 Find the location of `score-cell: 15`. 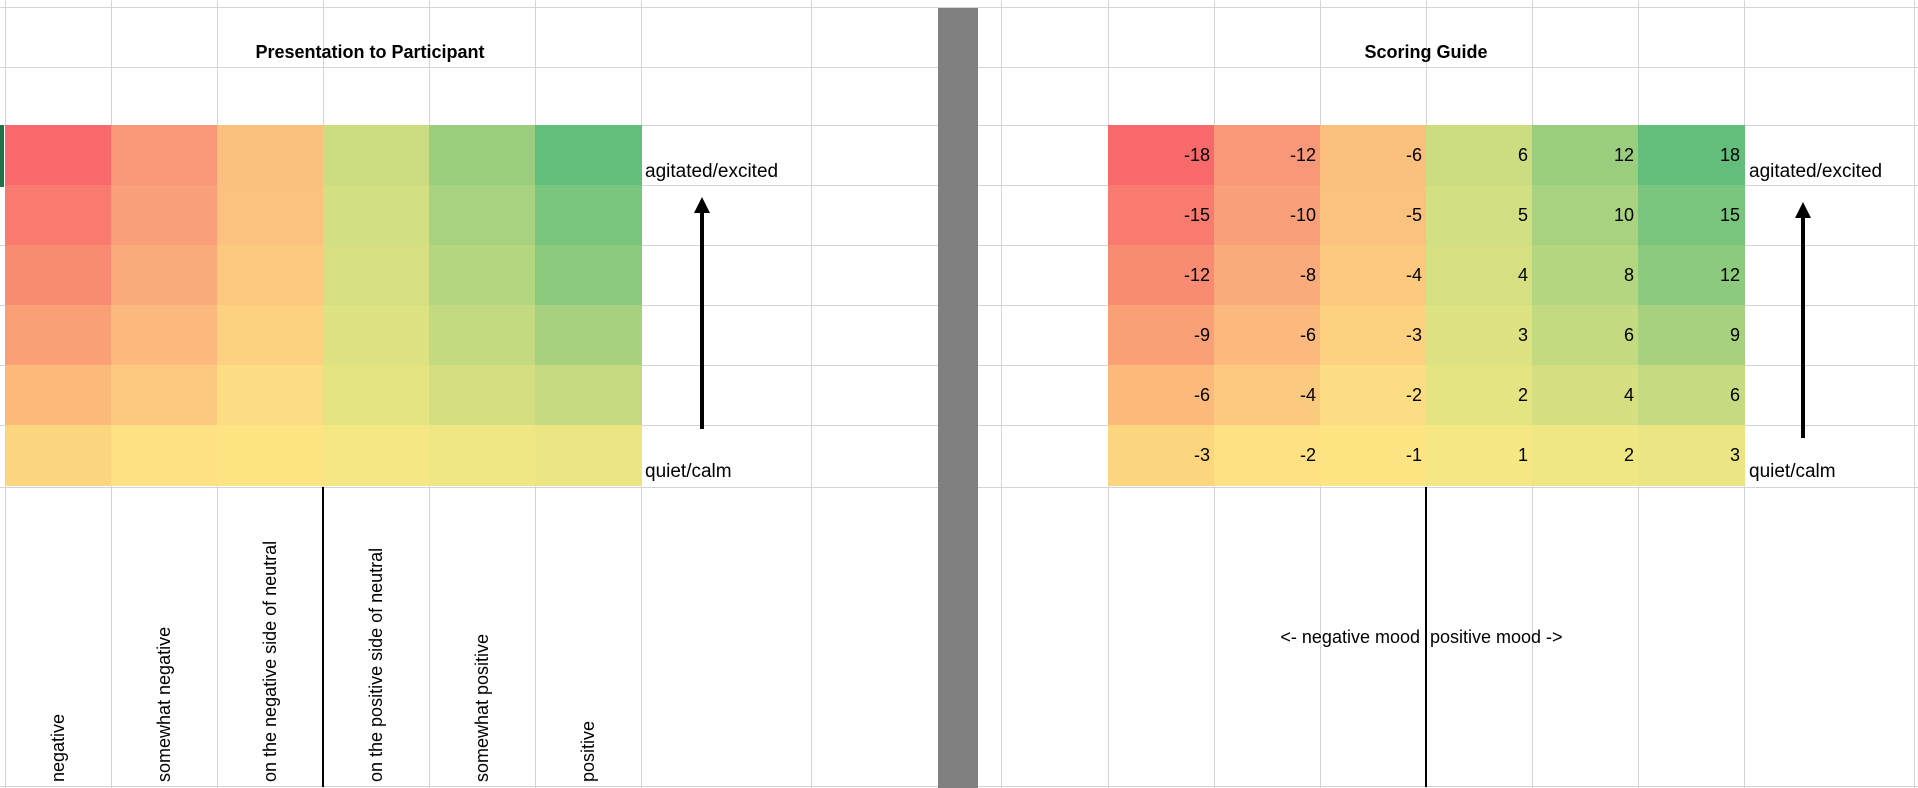

score-cell: 15 is located at coordinates (1691, 215).